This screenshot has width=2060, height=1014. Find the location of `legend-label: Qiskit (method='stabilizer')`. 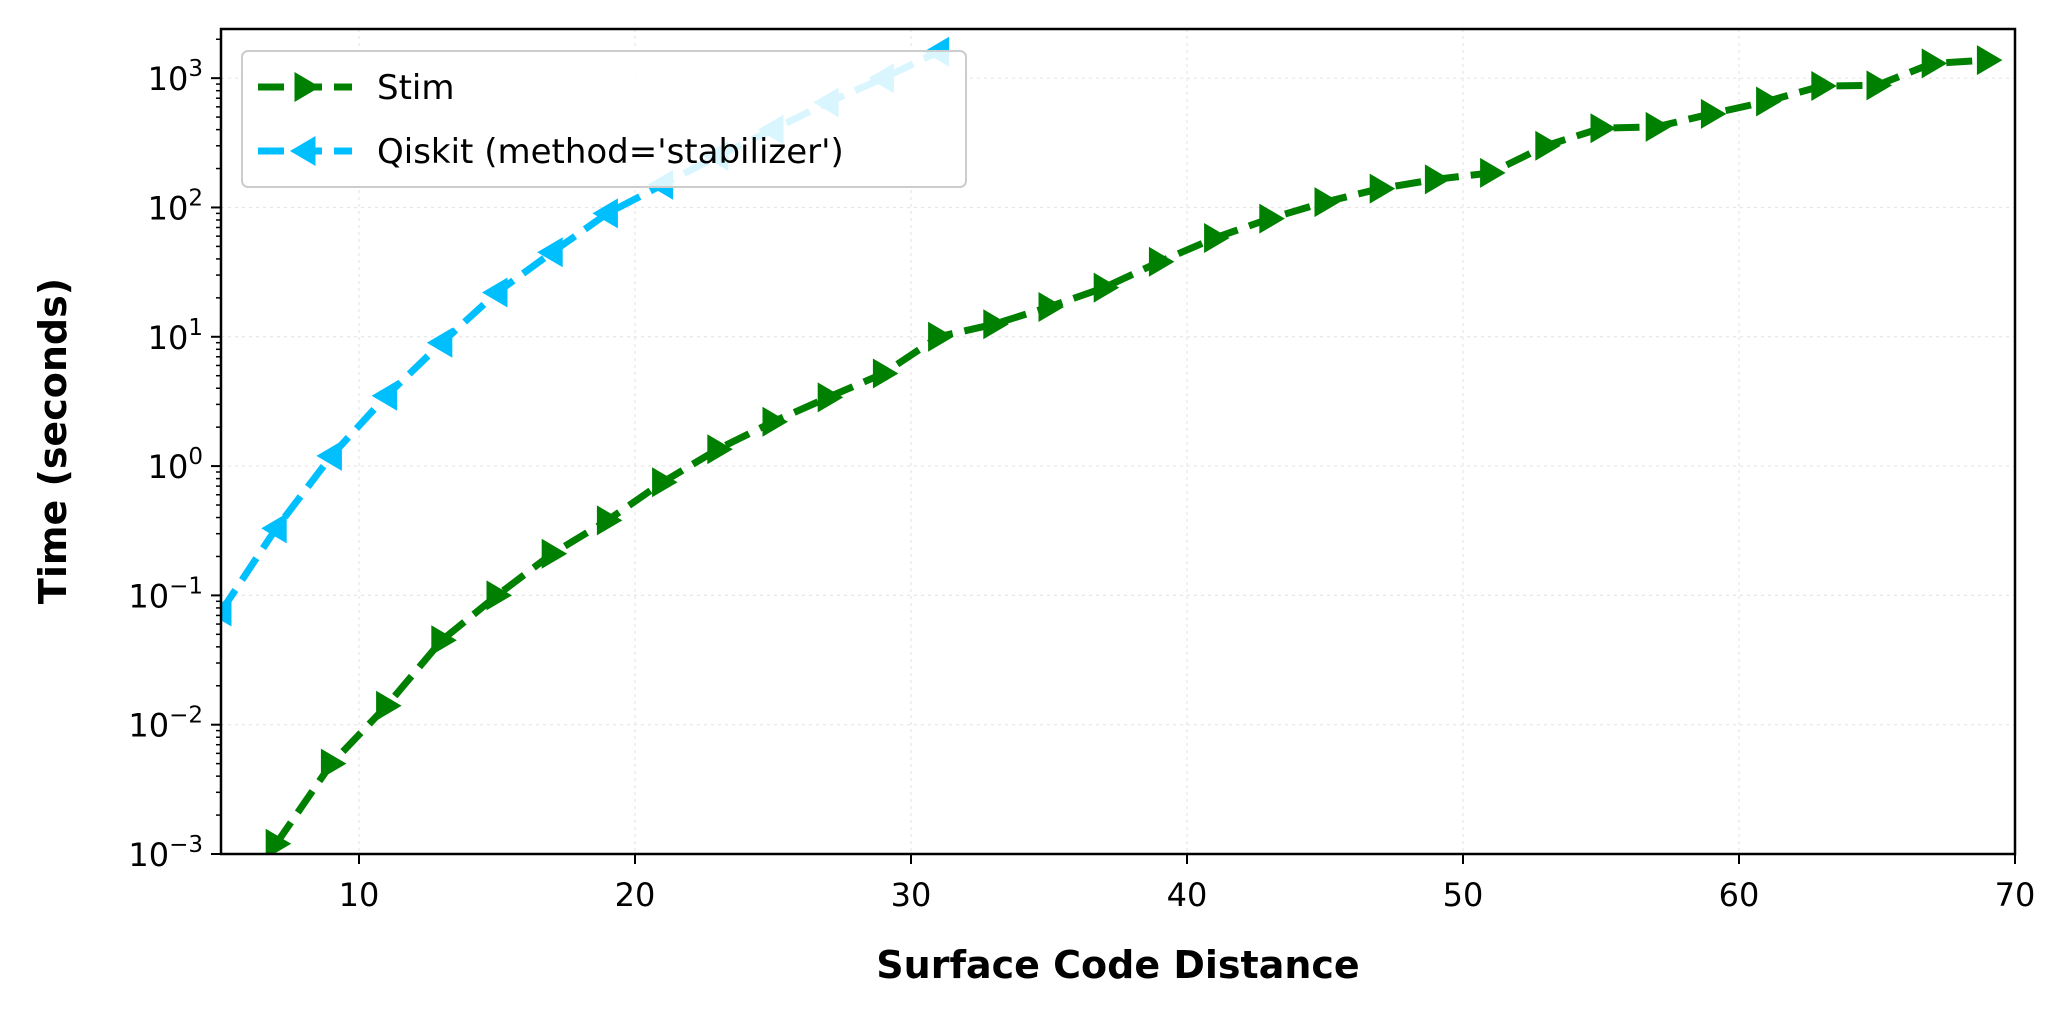

legend-label: Qiskit (method='stabilizer') is located at coordinates (610, 152).